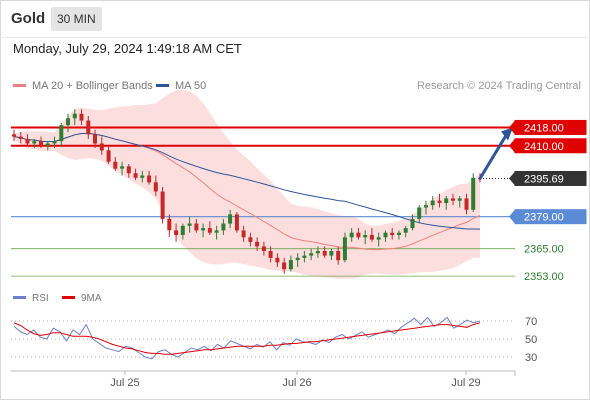 The height and width of the screenshot is (400, 590). Describe the element at coordinates (544, 147) in the screenshot. I see `price-tag-2410.00-text: 2410.00` at that location.